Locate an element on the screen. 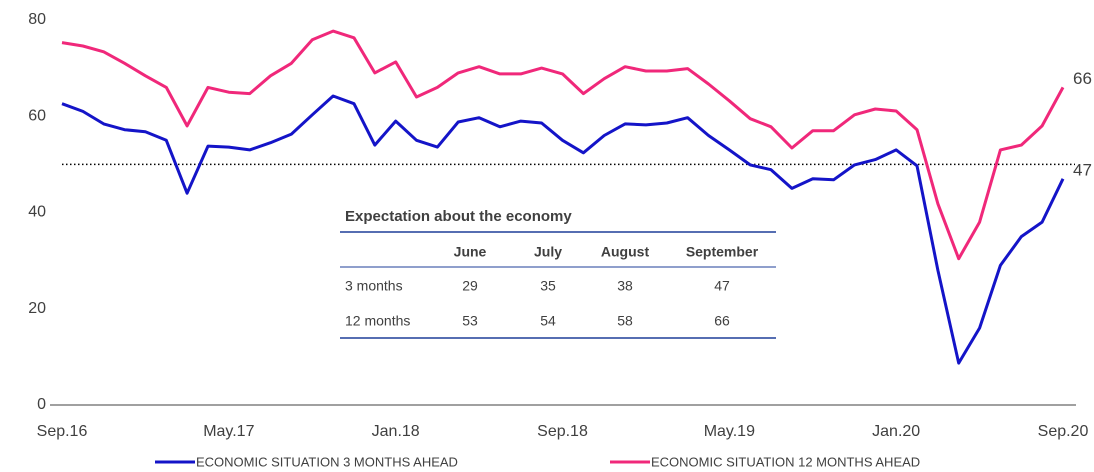 The image size is (1094, 472). y-tick-label: 20 is located at coordinates (37, 308).